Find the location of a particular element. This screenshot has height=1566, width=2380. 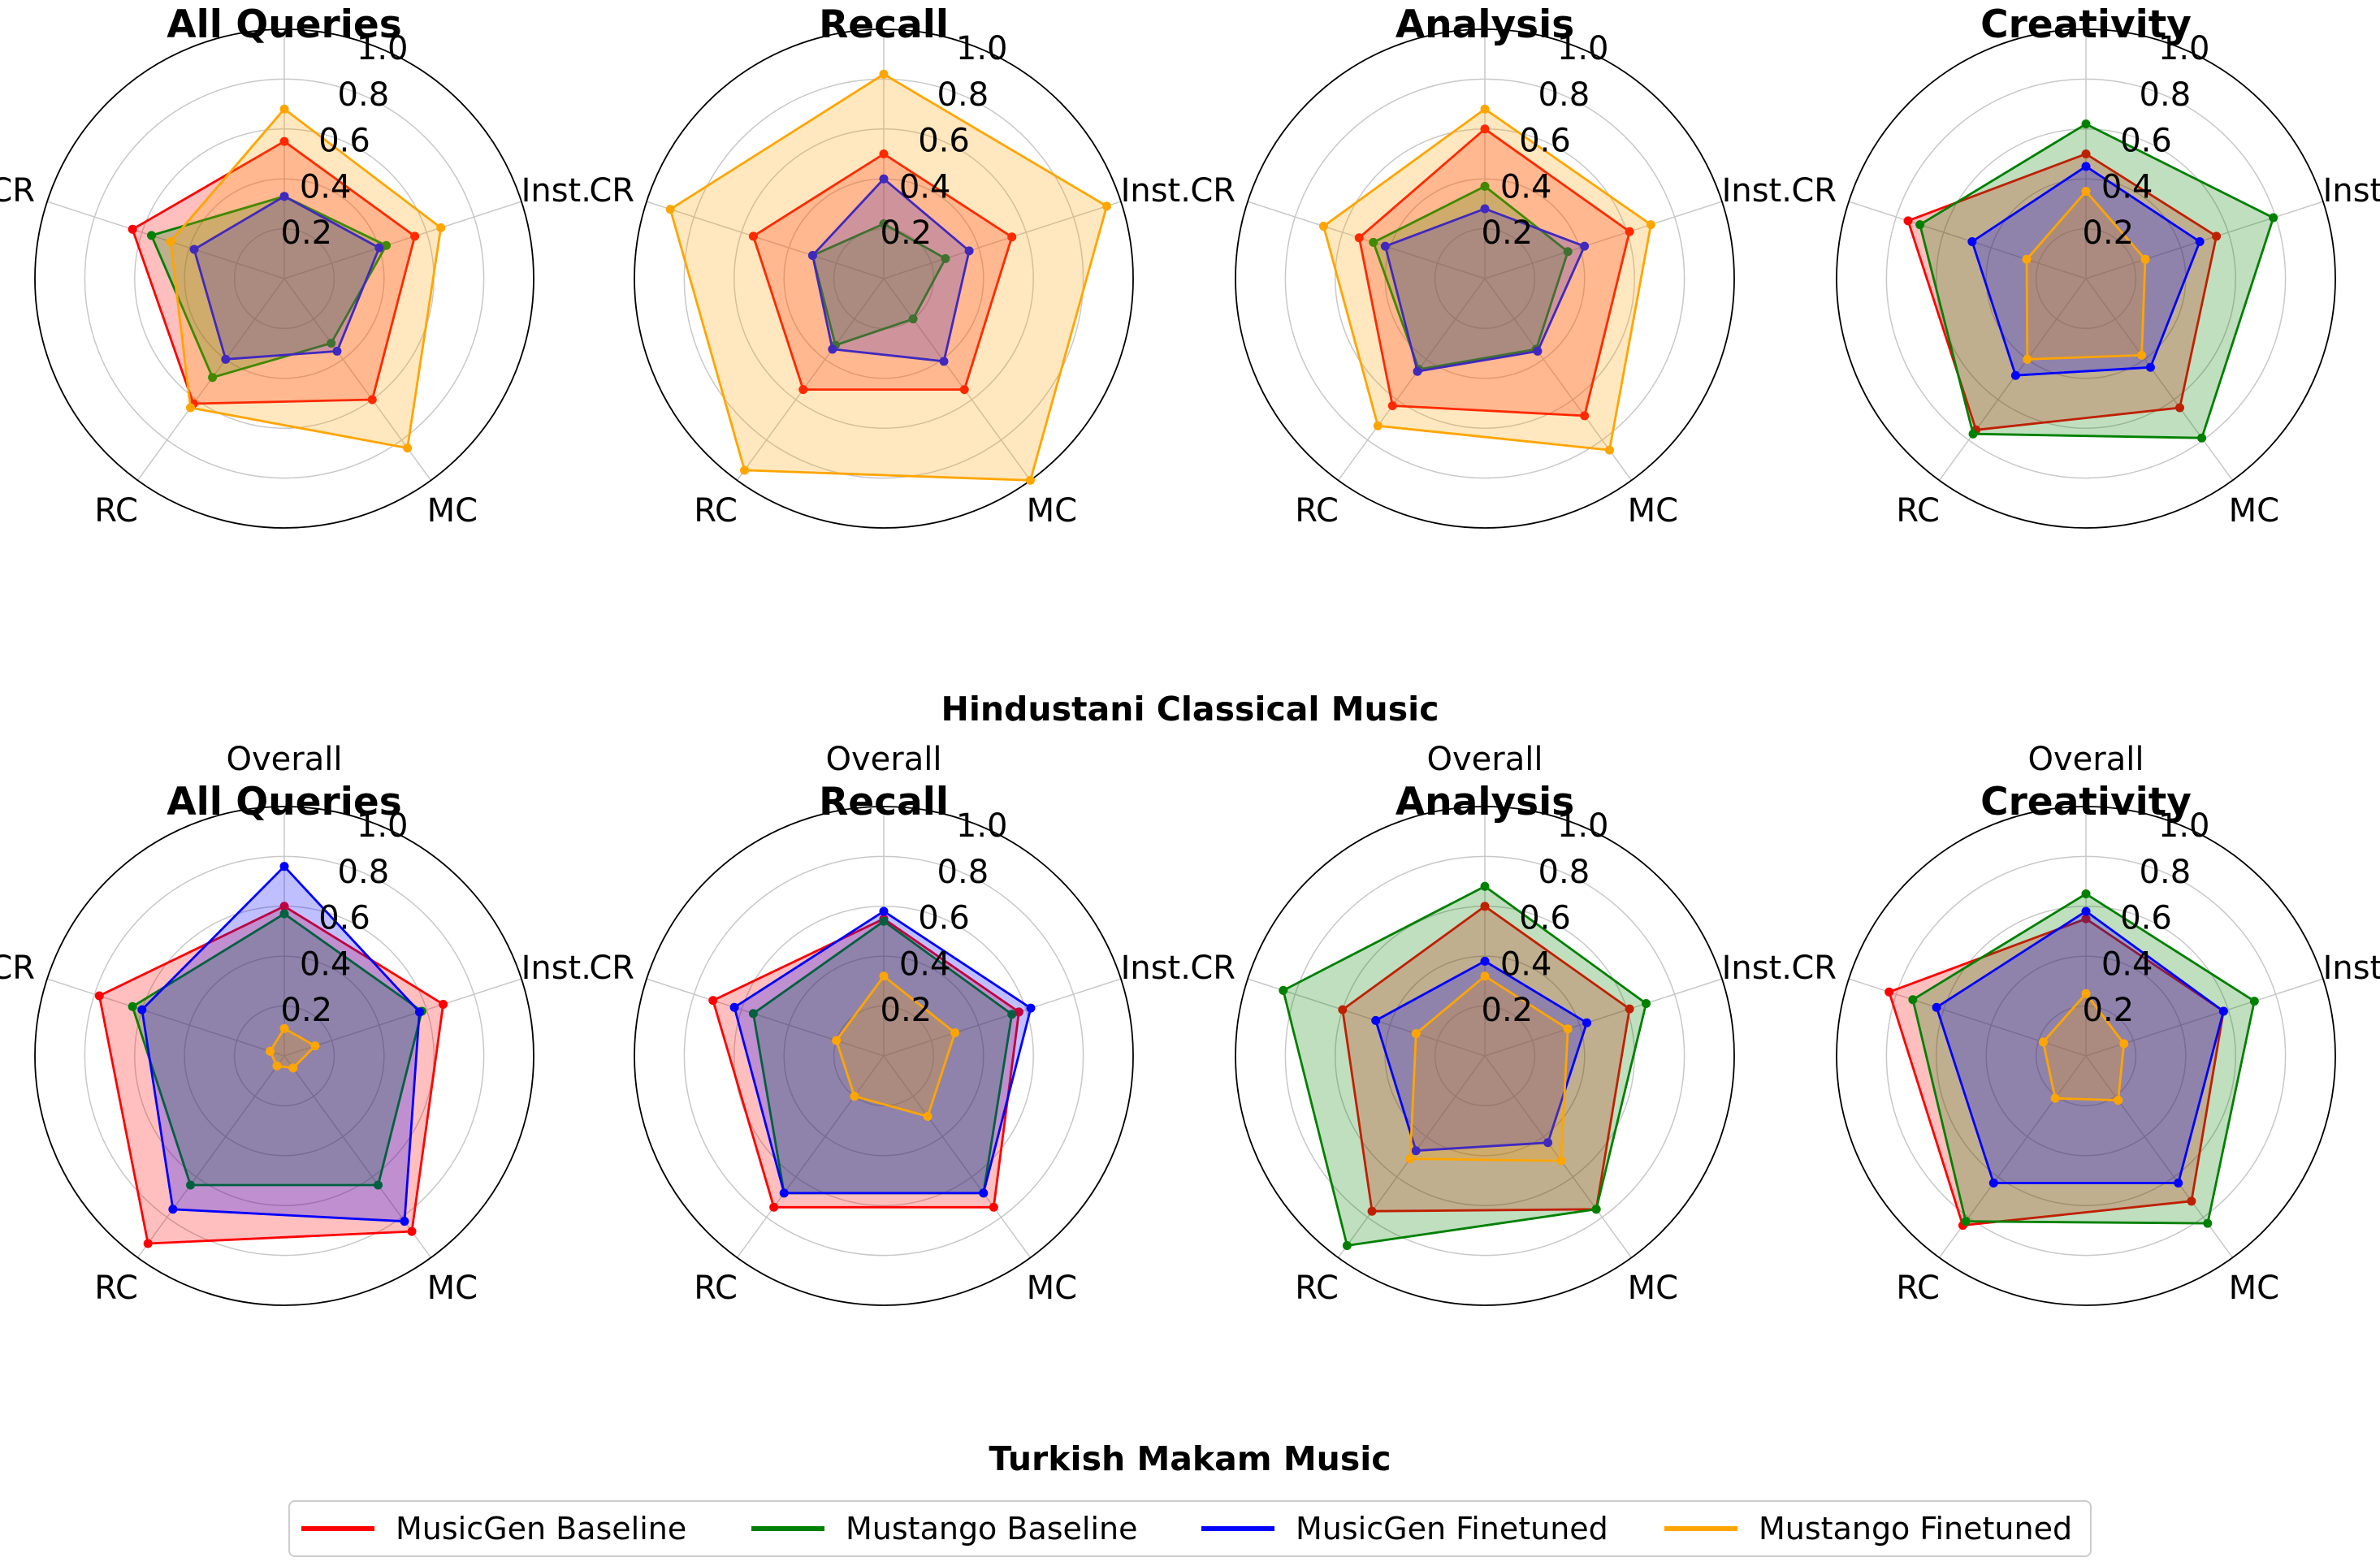

spoke-cr is located at coordinates (766, 240).